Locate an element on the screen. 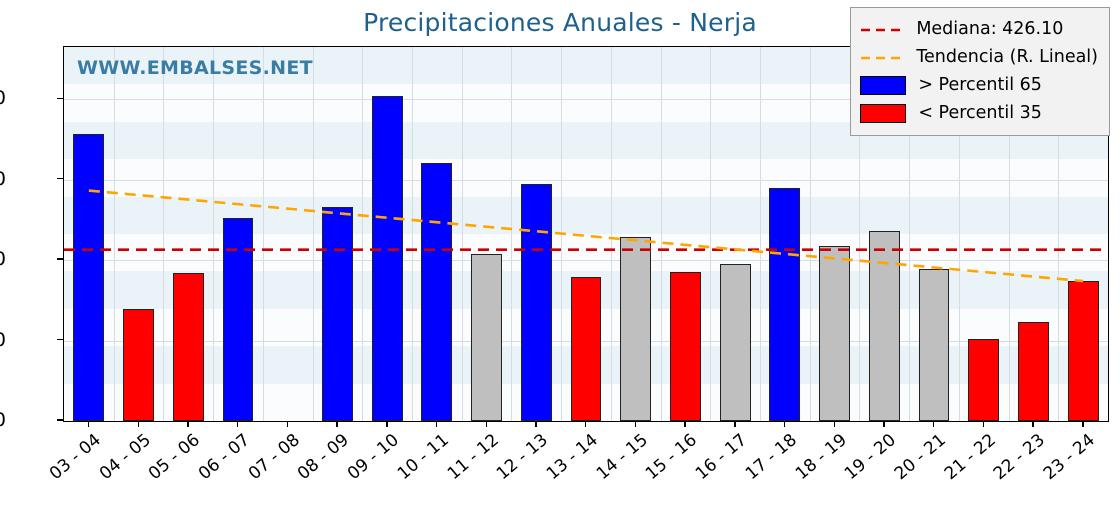 The height and width of the screenshot is (510, 1120). watermark-label: WWW.EMBALSES.NET is located at coordinates (195, 68).